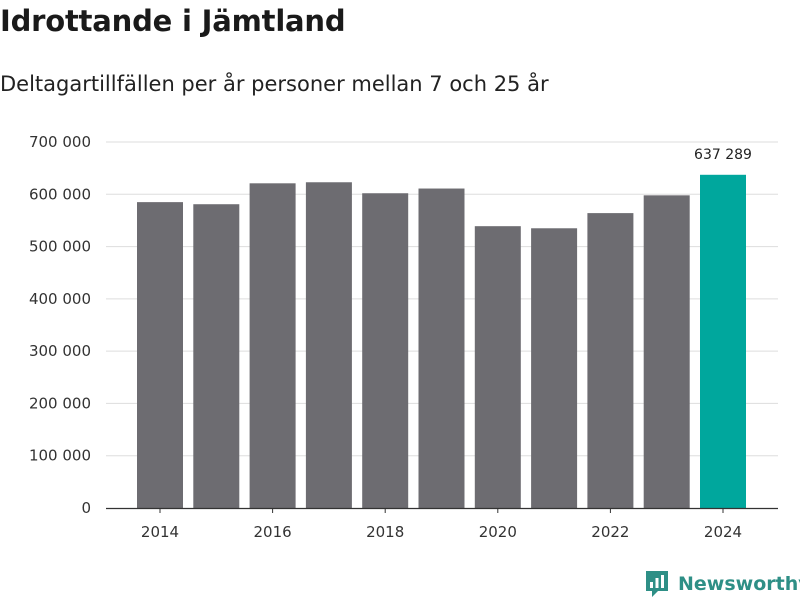 The image size is (800, 600). Describe the element at coordinates (723, 155) in the screenshot. I see `data-label: 637 289` at that location.